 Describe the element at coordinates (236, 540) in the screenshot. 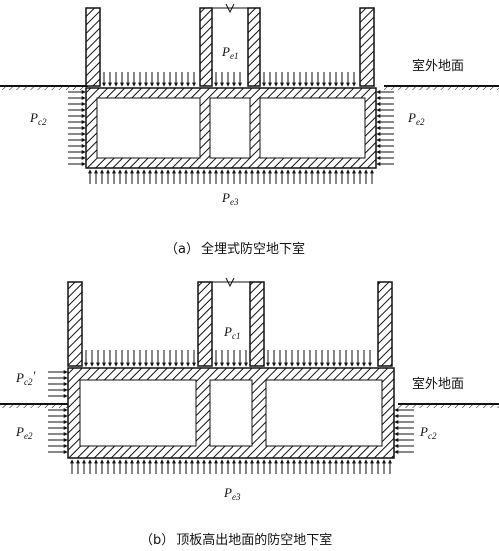

I see `caption-b: （b） 顶板高出地面的防空地下室` at that location.